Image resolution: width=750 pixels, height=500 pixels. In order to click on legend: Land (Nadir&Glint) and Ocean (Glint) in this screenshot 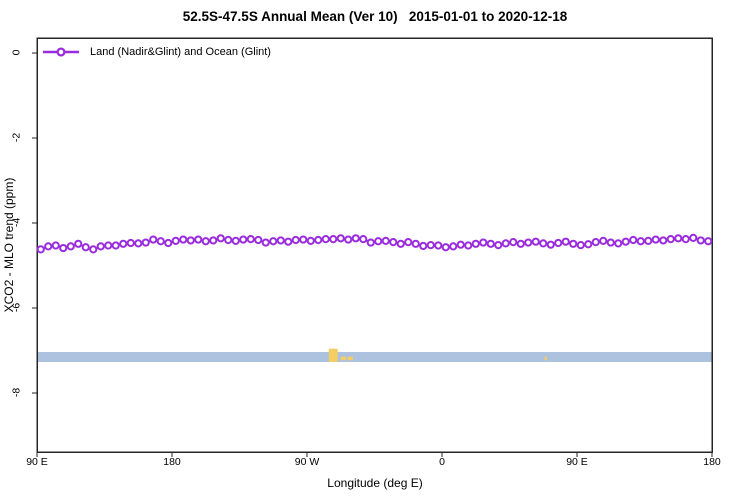, I will do `click(156, 52)`.